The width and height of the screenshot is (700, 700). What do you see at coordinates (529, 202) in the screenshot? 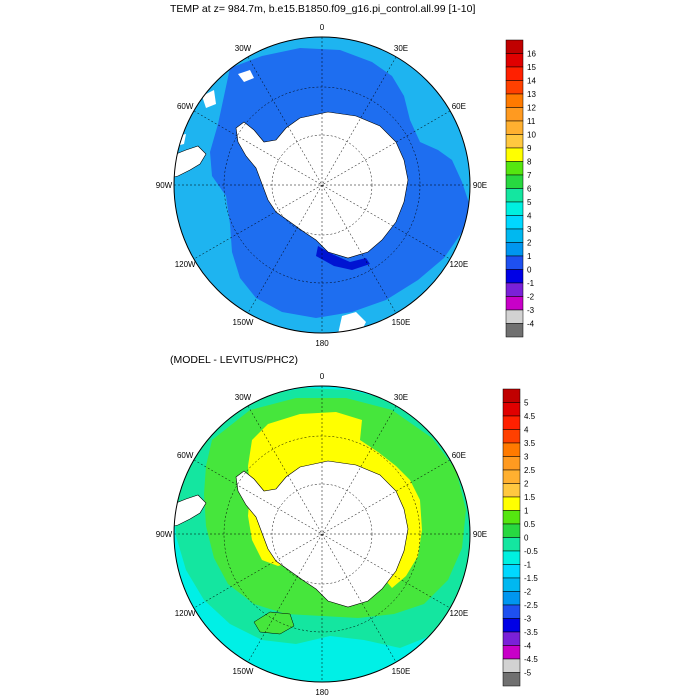
I see `colorbar-top-label: 5` at bounding box center [529, 202].